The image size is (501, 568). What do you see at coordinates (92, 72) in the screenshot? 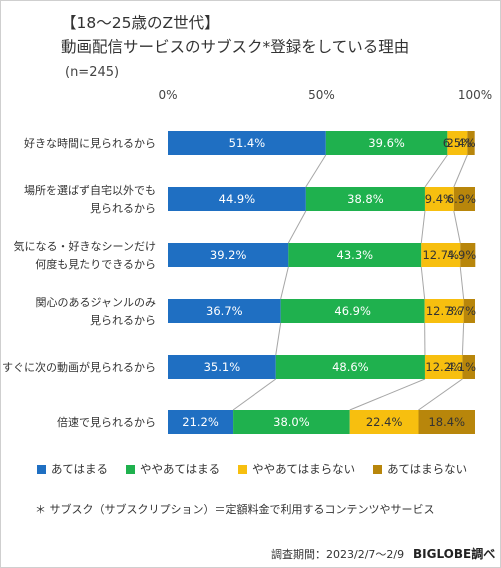
I see `sample-size: (n=245)` at bounding box center [92, 72].